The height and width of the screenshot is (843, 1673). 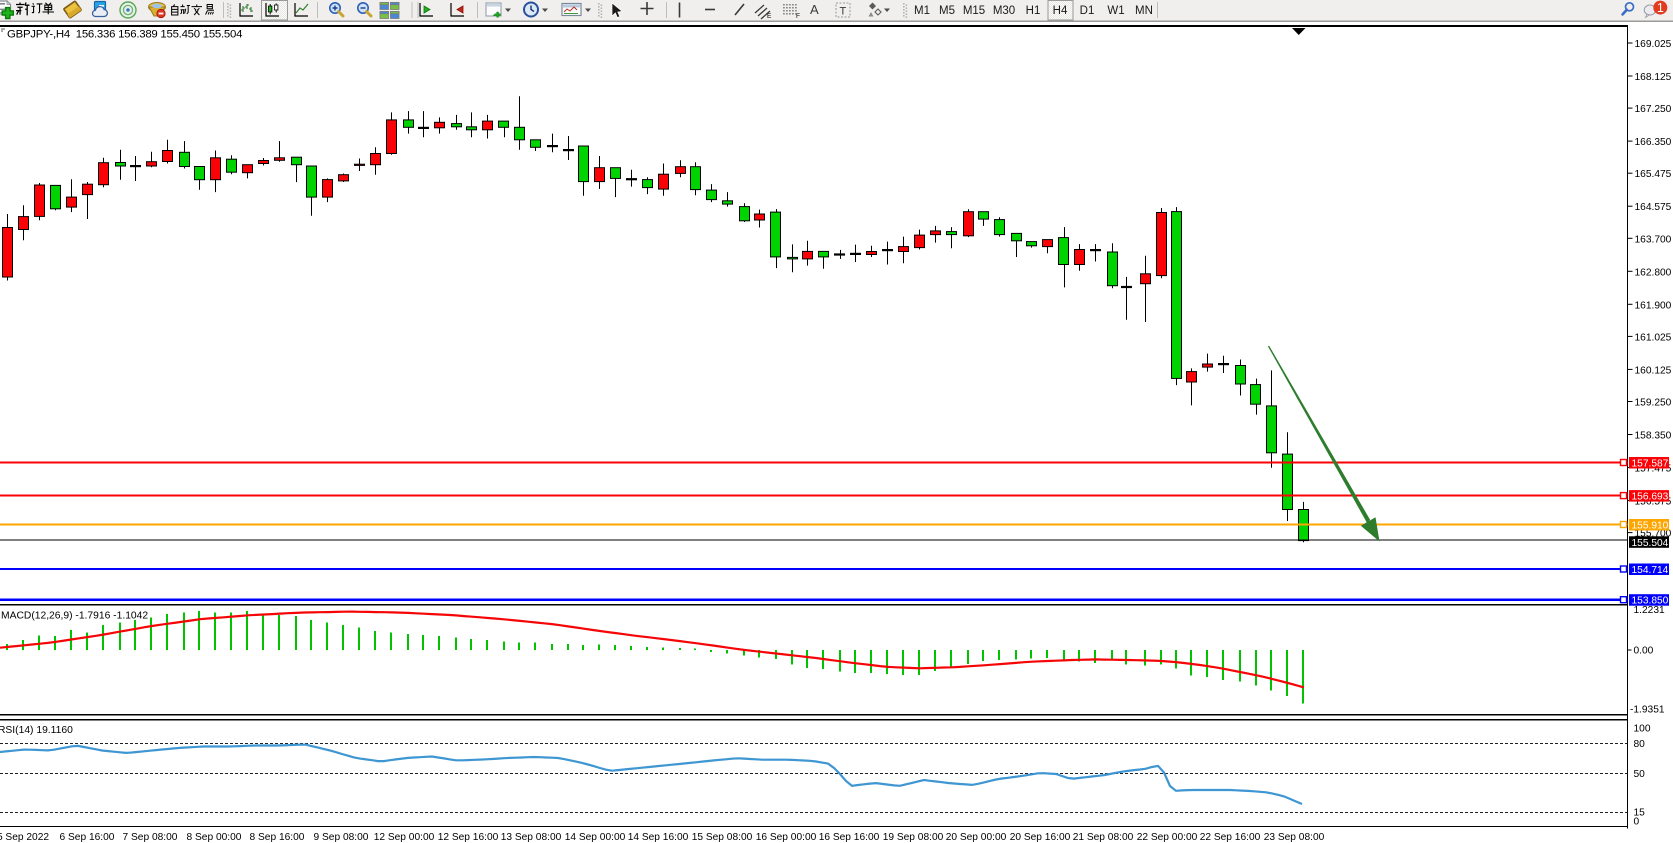 What do you see at coordinates (36, 730) in the screenshot?
I see `svg-text: RSI(14) 19.1160` at bounding box center [36, 730].